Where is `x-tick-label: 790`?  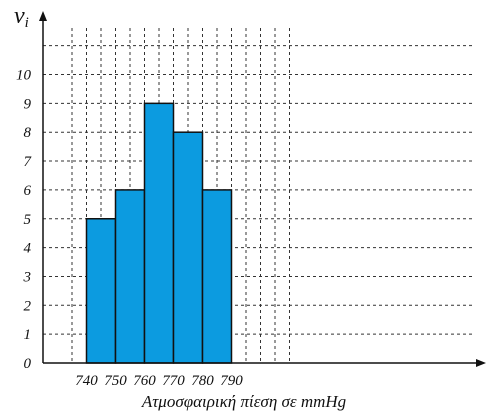
x-tick-label: 790 is located at coordinates (231, 381).